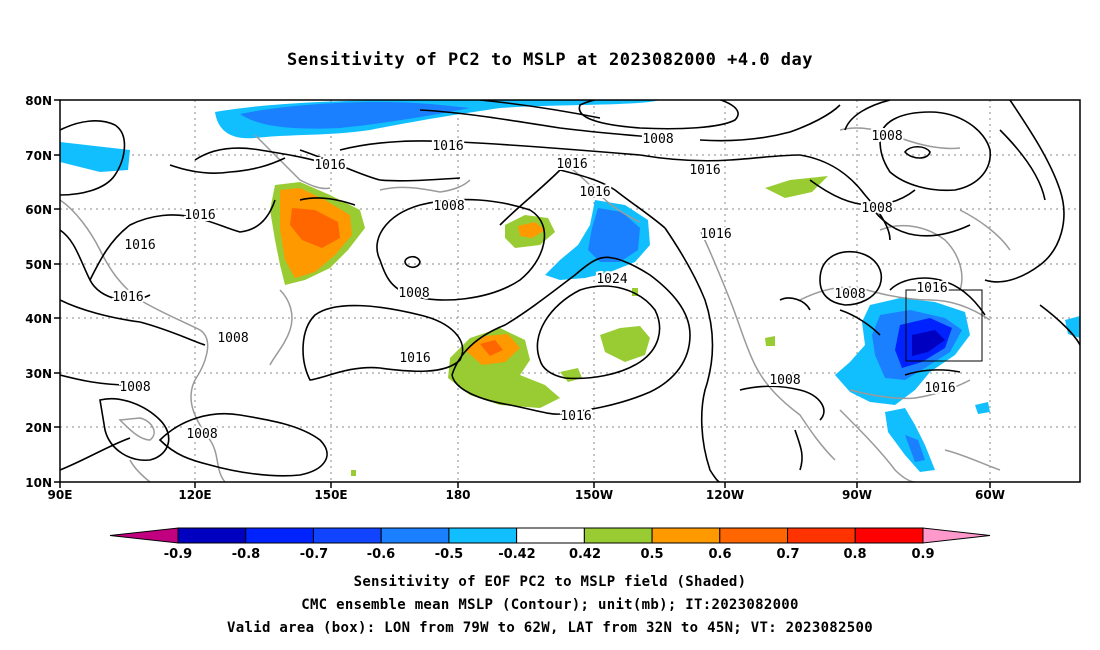 This screenshot has height=650, width=1100. I want to click on colorbar-label: -0.9, so click(178, 554).